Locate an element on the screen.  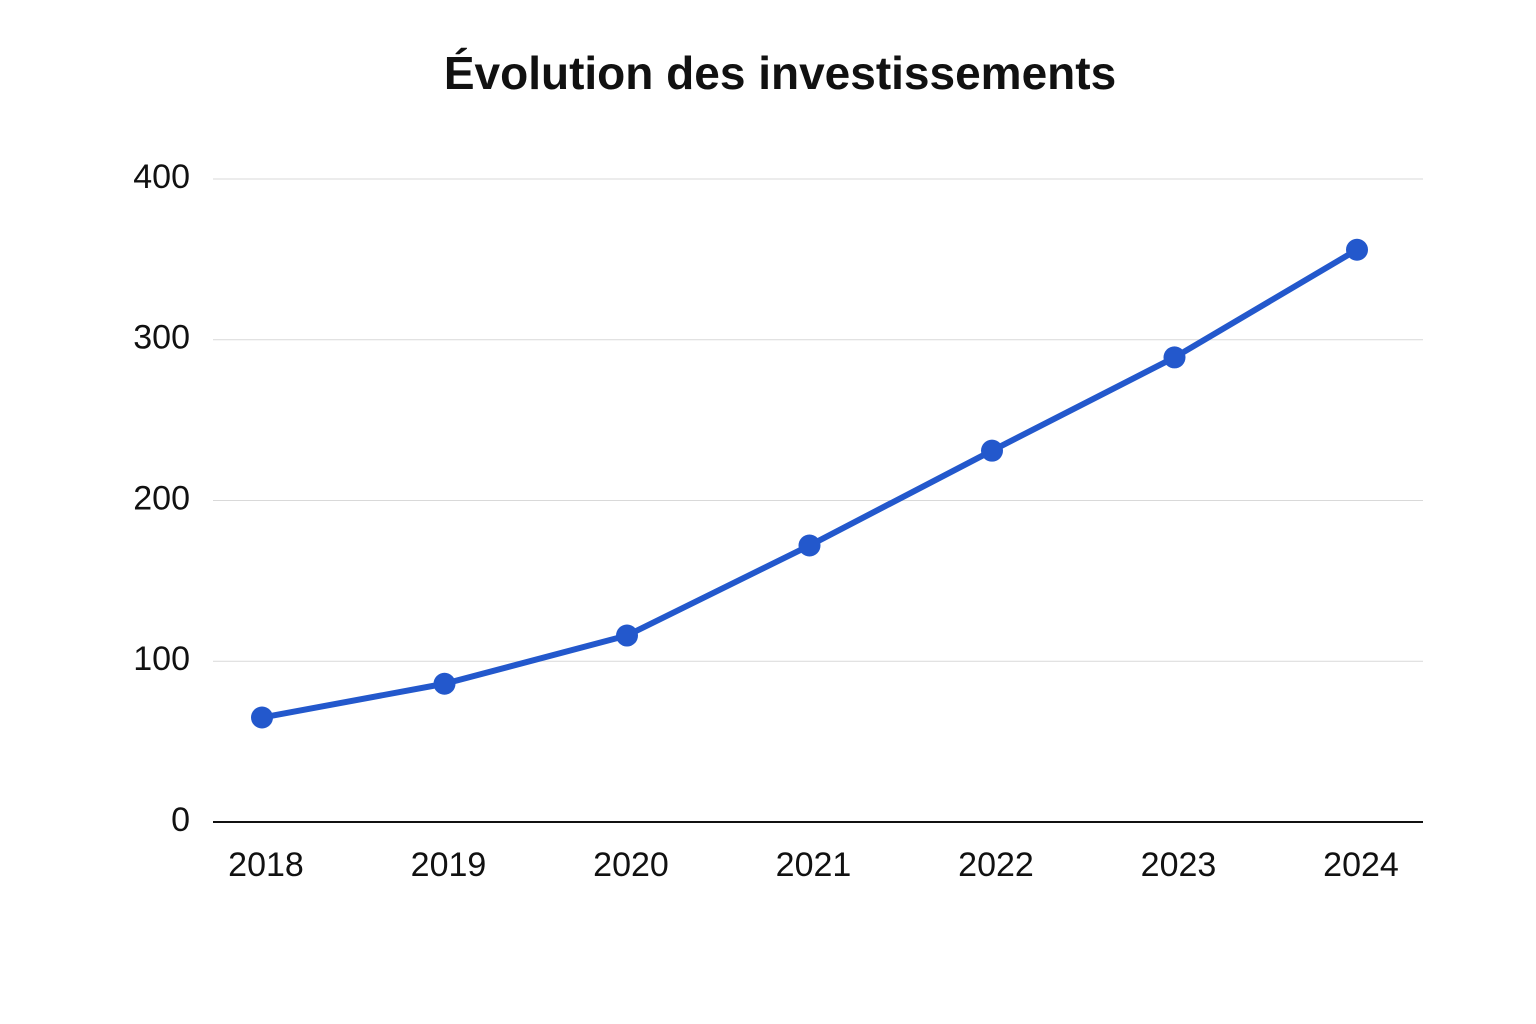
y-tick-label: 0 is located at coordinates (180, 820).